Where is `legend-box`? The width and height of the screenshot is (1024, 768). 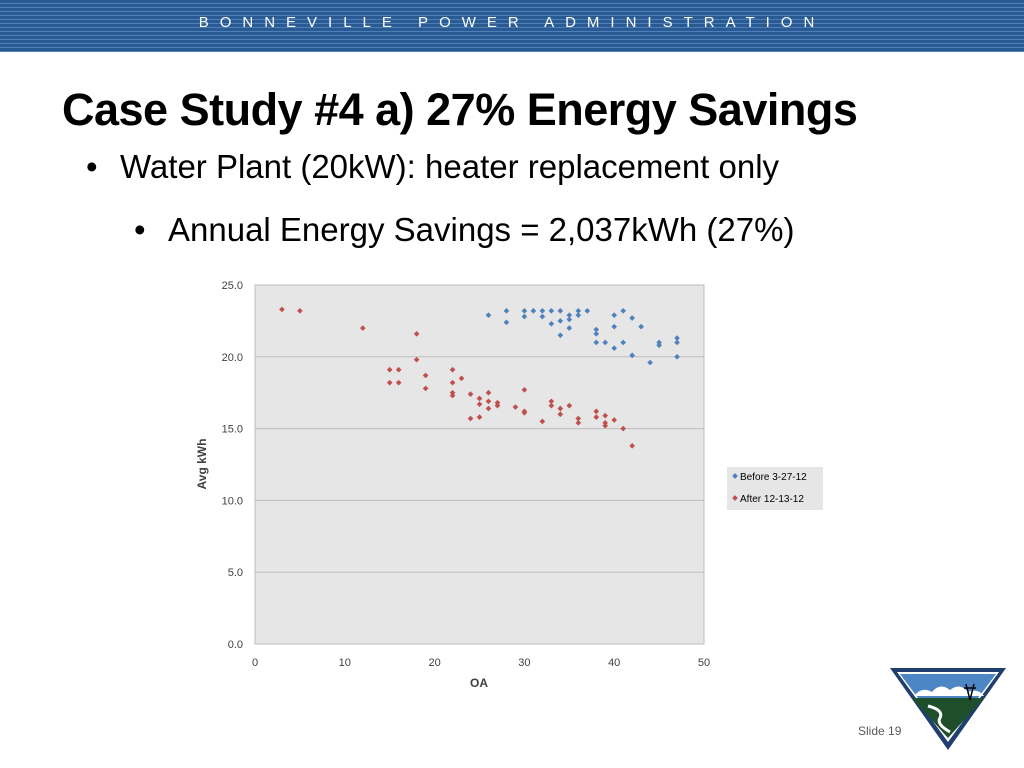 legend-box is located at coordinates (775, 488).